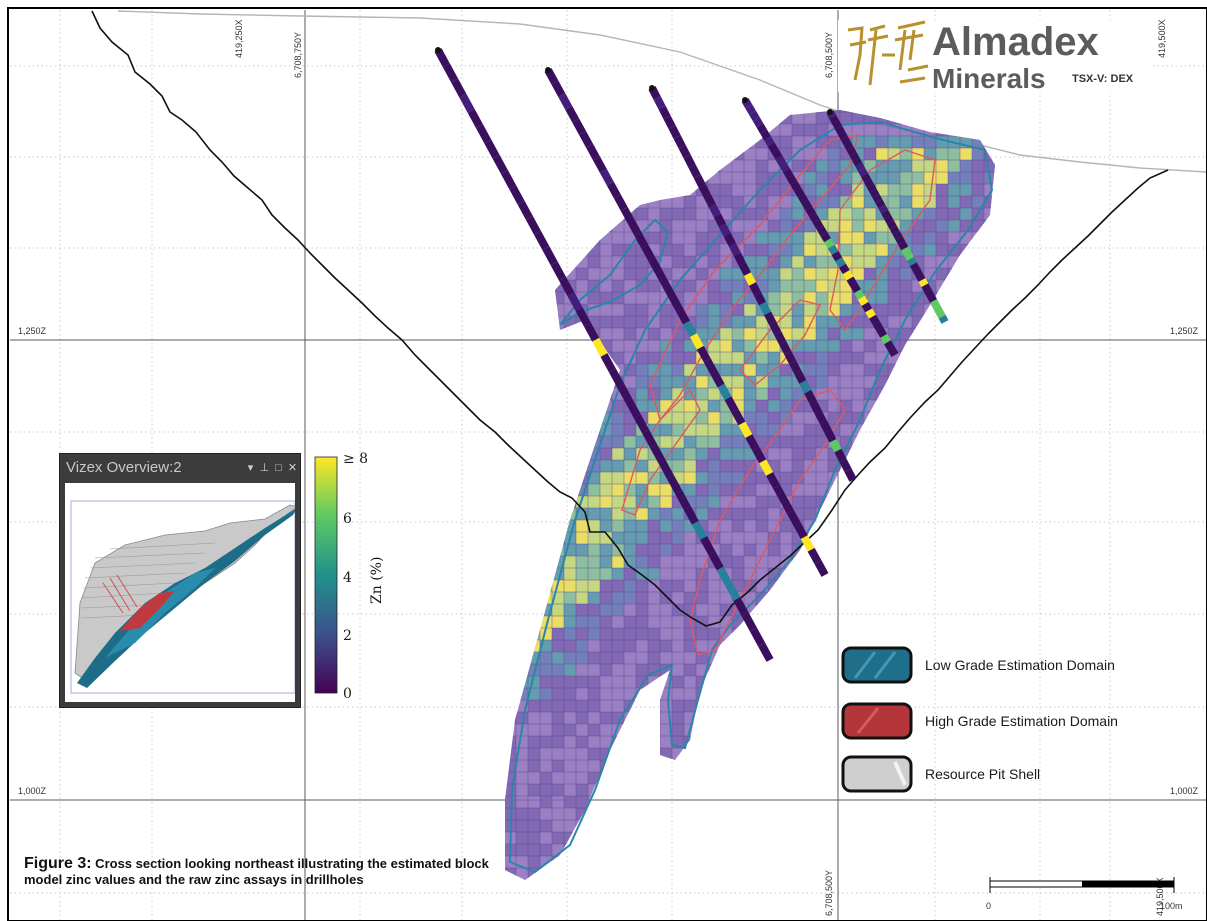 This screenshot has height=921, width=1207. I want to click on colorbar-tick-2: 2, so click(347, 636).